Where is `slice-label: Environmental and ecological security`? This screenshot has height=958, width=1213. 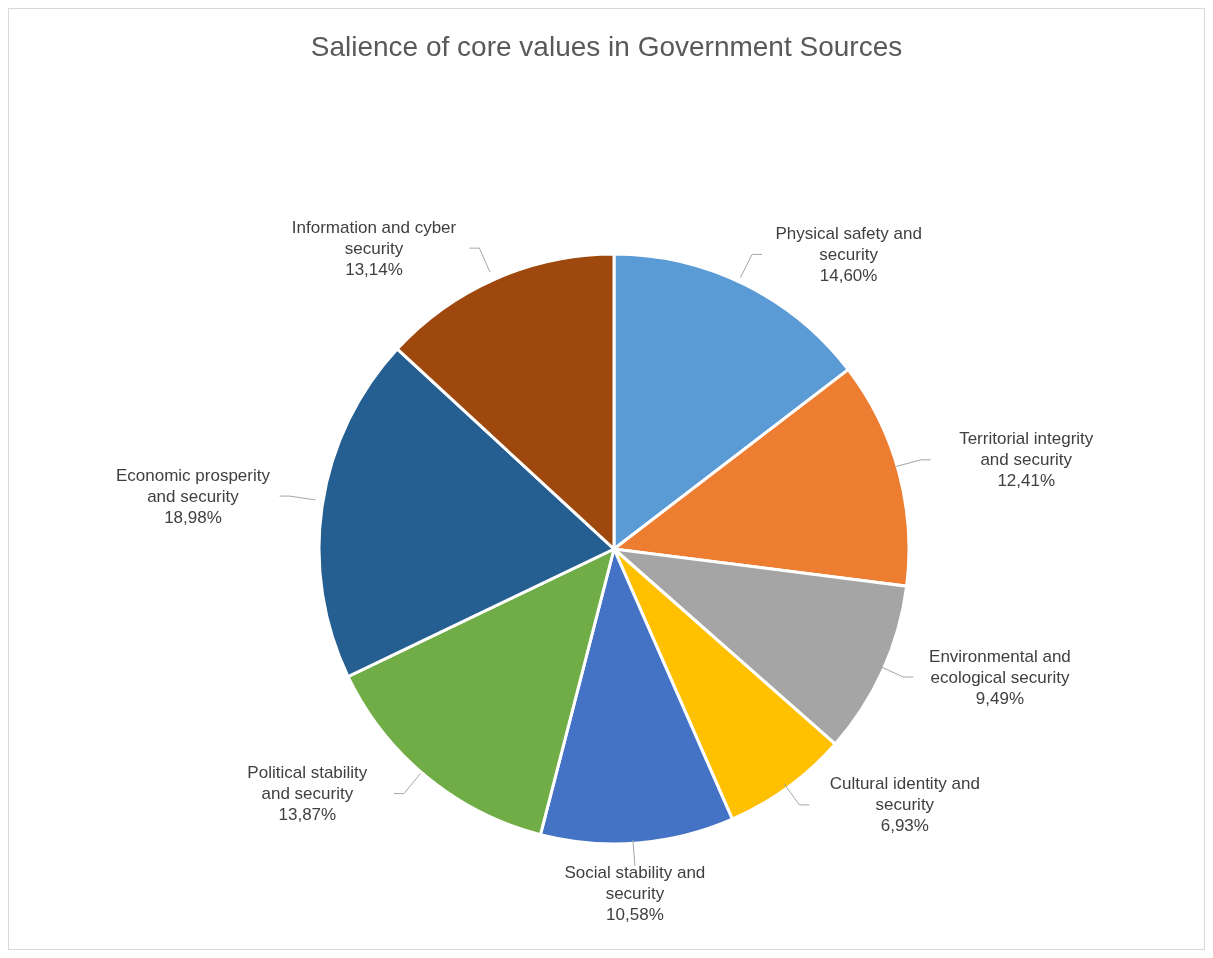 slice-label: Environmental and ecological security is located at coordinates (1000, 666).